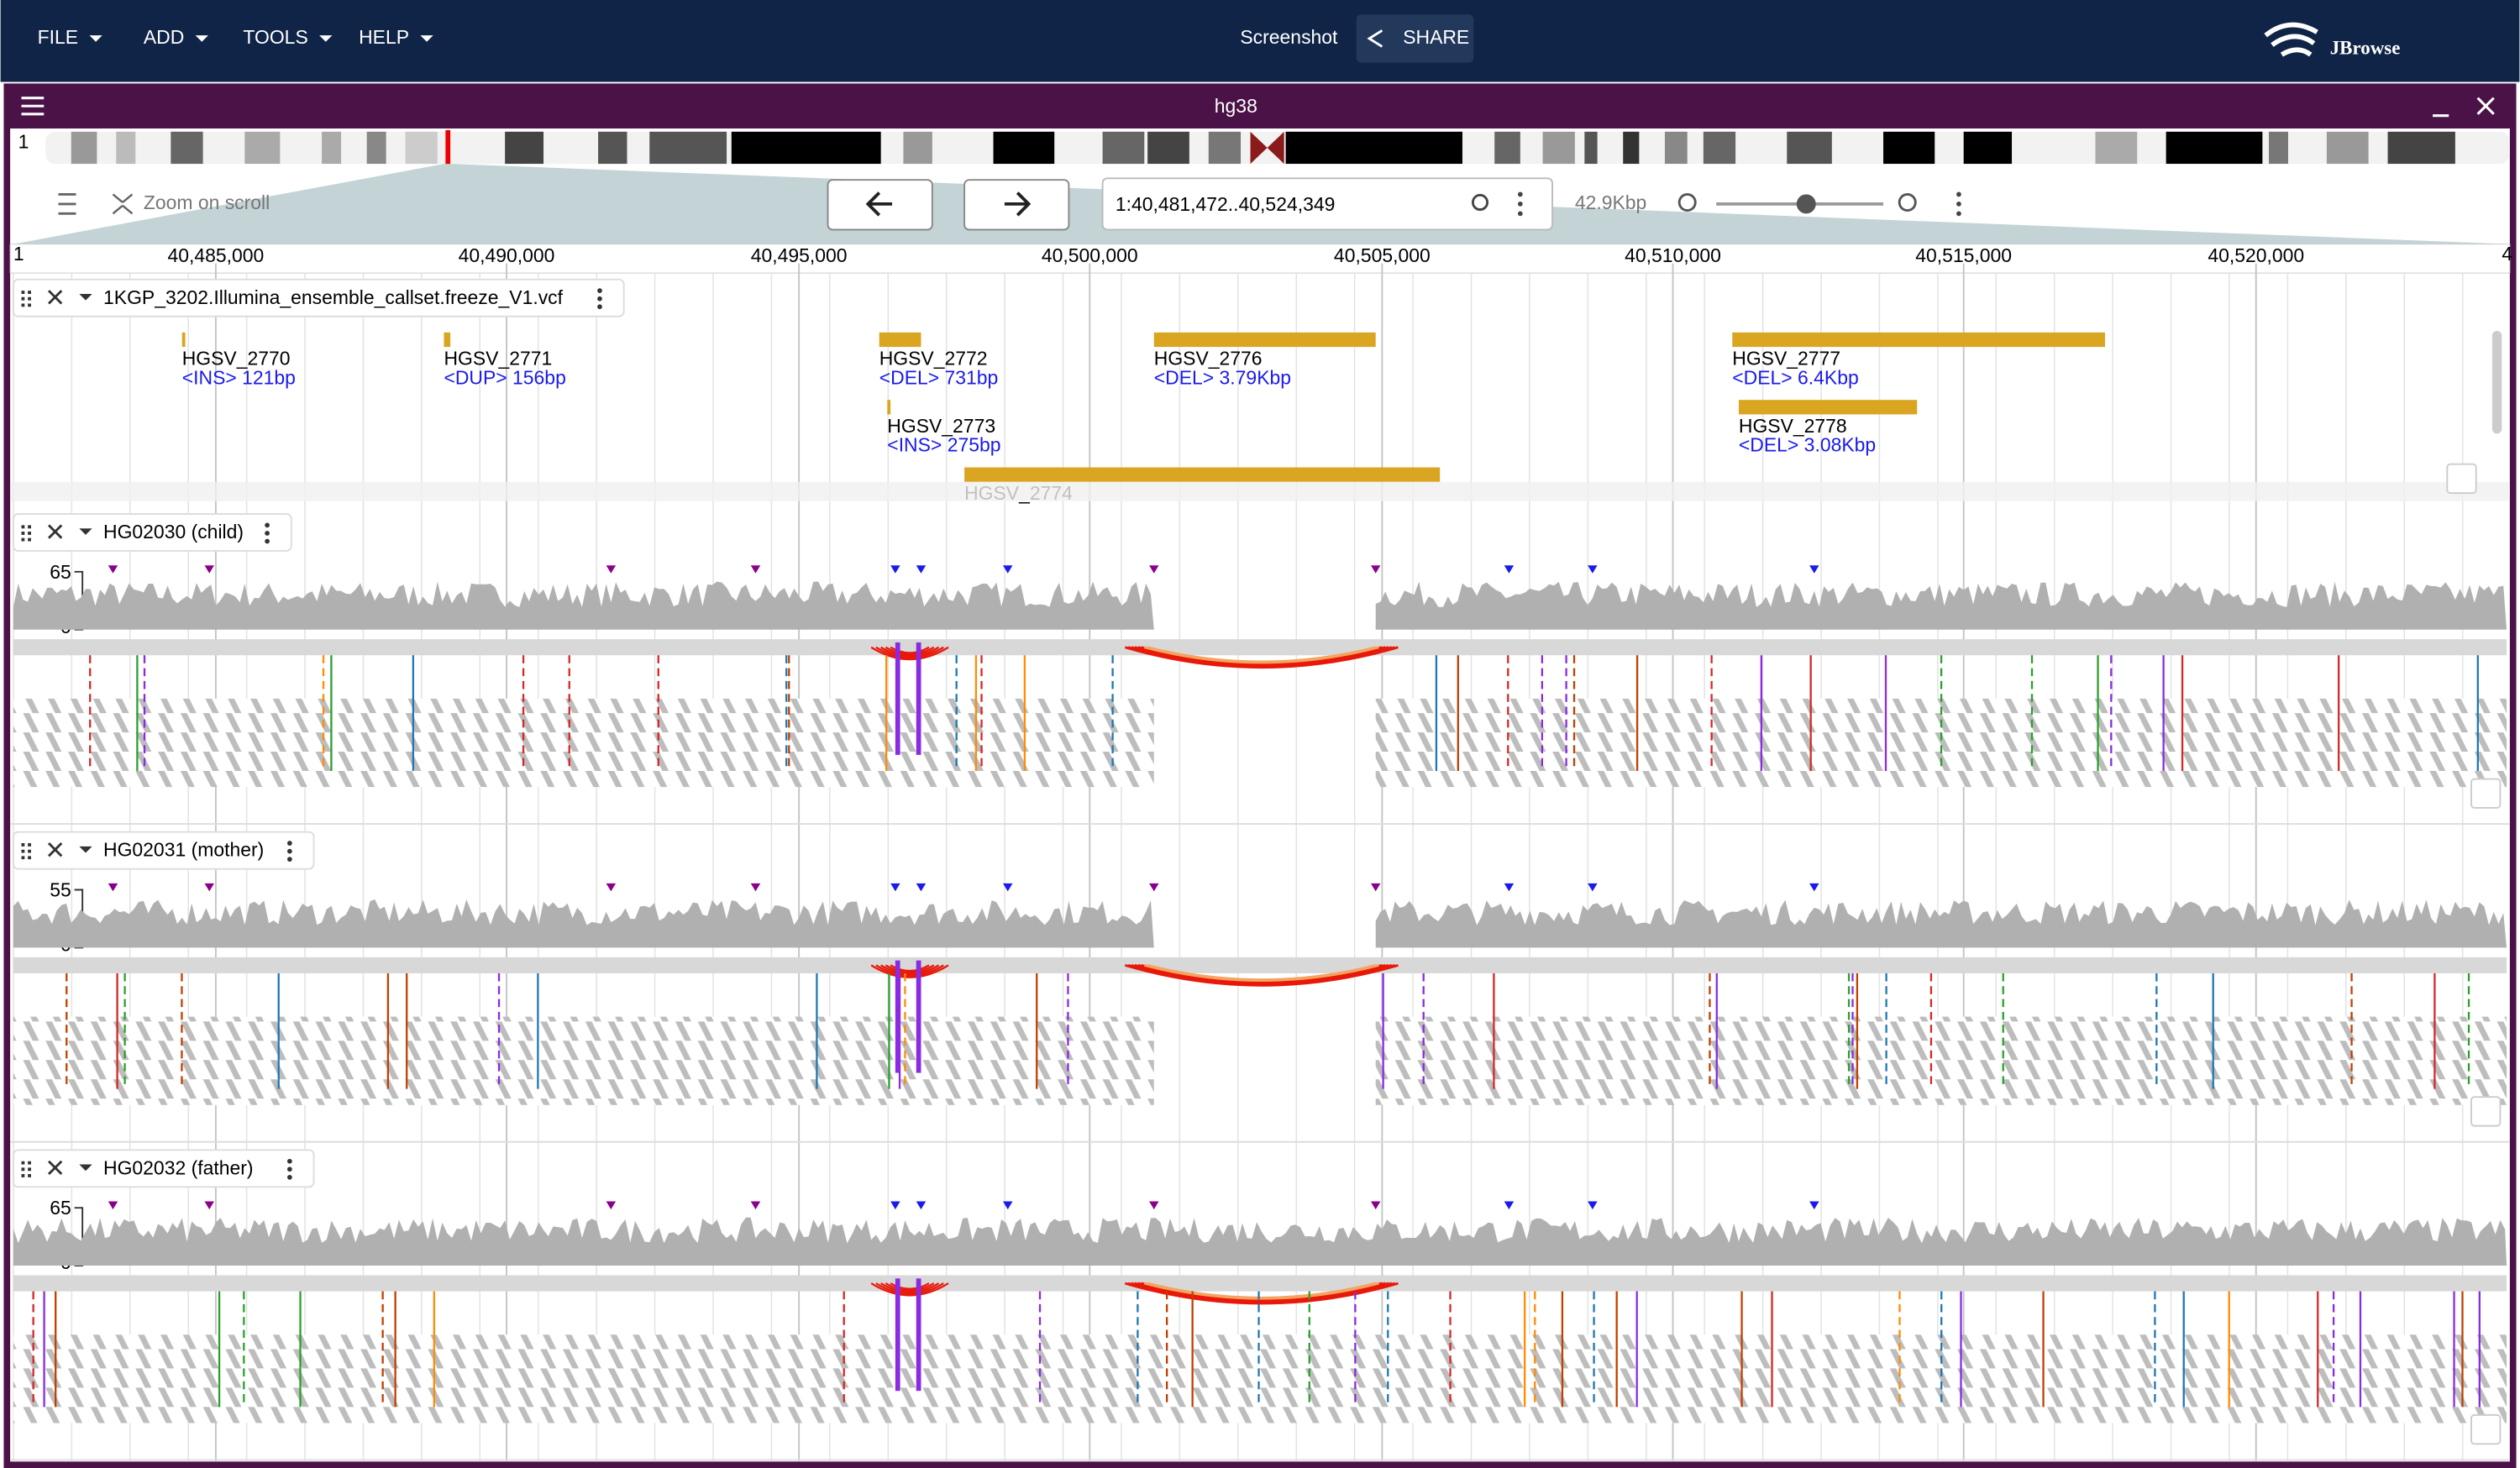  Describe the element at coordinates (1907, 202) in the screenshot. I see `zoom-in` at that location.